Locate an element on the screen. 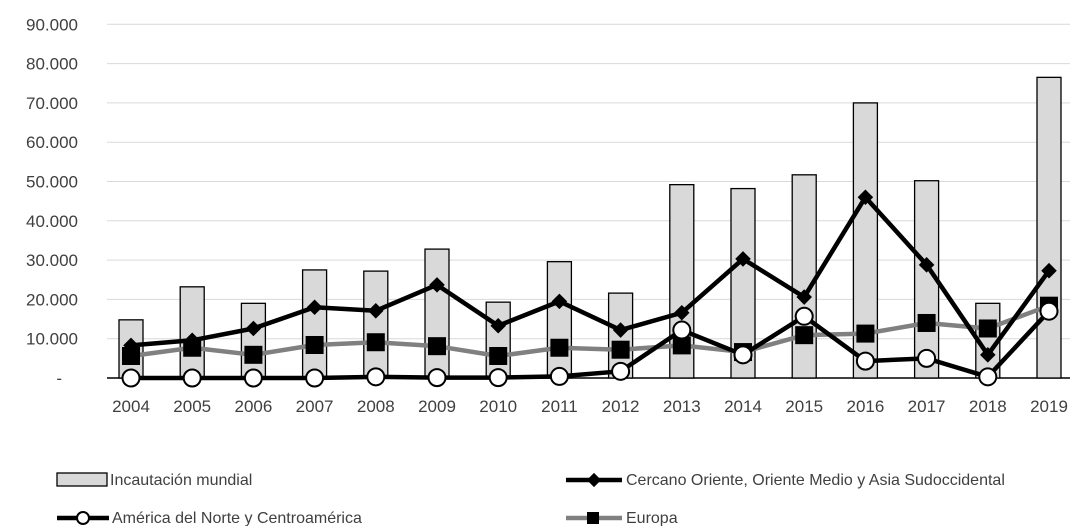 This screenshot has height=526, width=1072. bar-2005 is located at coordinates (192, 332).